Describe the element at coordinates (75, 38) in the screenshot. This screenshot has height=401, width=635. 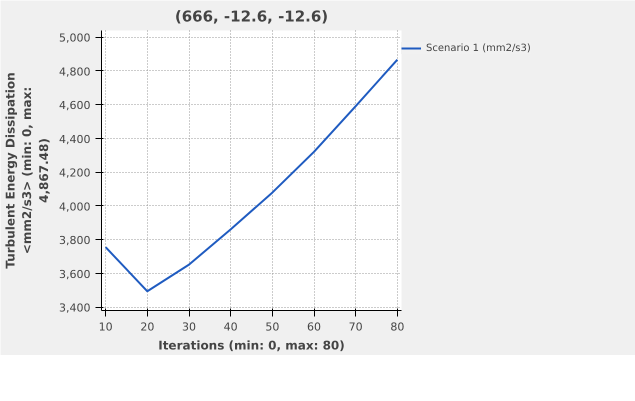
I see `y-tick-label: 5,000` at that location.